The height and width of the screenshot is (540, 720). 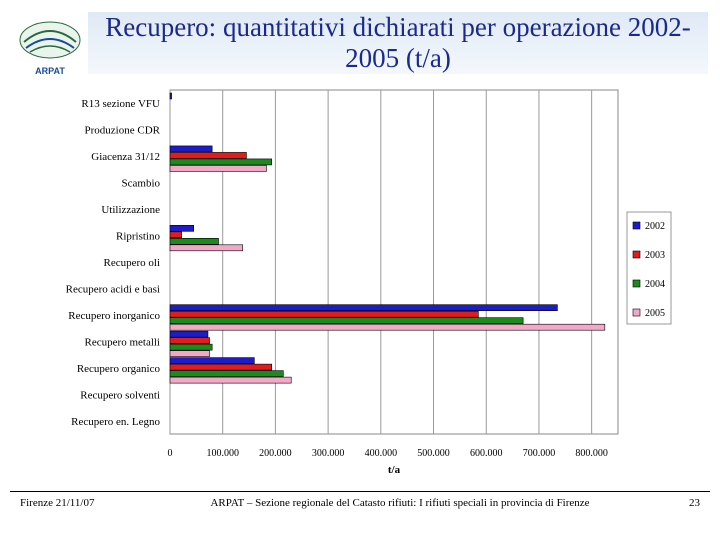 I want to click on legend: 2002 2003 2004 2005, so click(x=648, y=270).